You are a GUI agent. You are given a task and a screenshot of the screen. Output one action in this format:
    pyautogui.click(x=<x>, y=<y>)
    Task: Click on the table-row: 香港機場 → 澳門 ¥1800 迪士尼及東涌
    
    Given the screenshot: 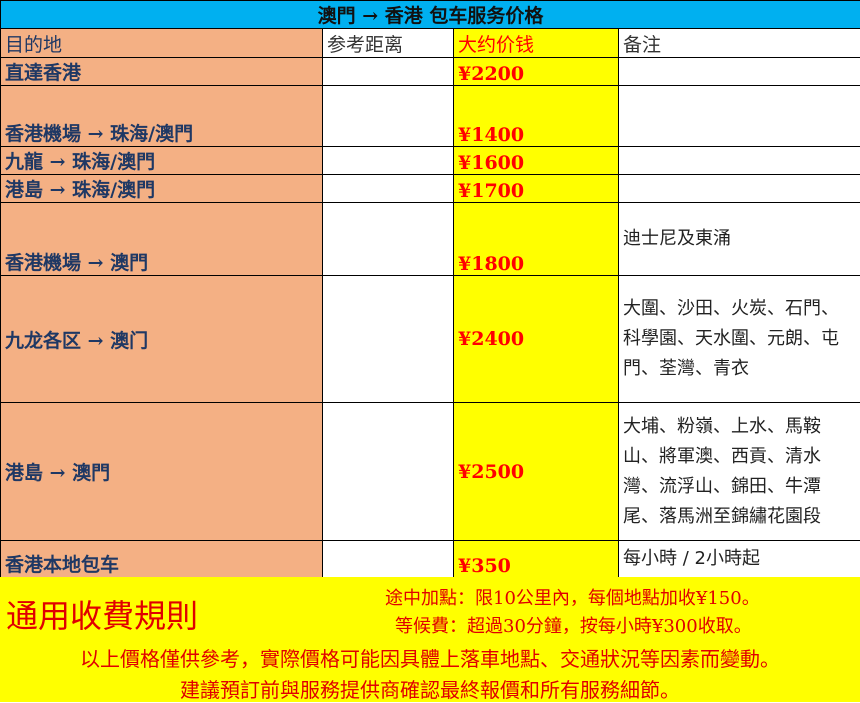 What is the action you would take?
    pyautogui.click(x=430, y=239)
    